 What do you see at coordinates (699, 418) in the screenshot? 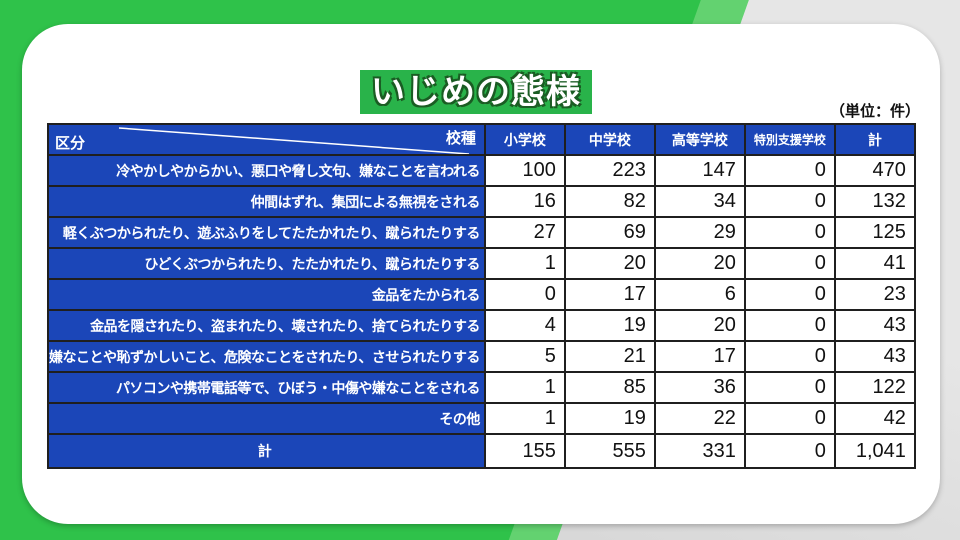
I see `value-cell: 22` at bounding box center [699, 418].